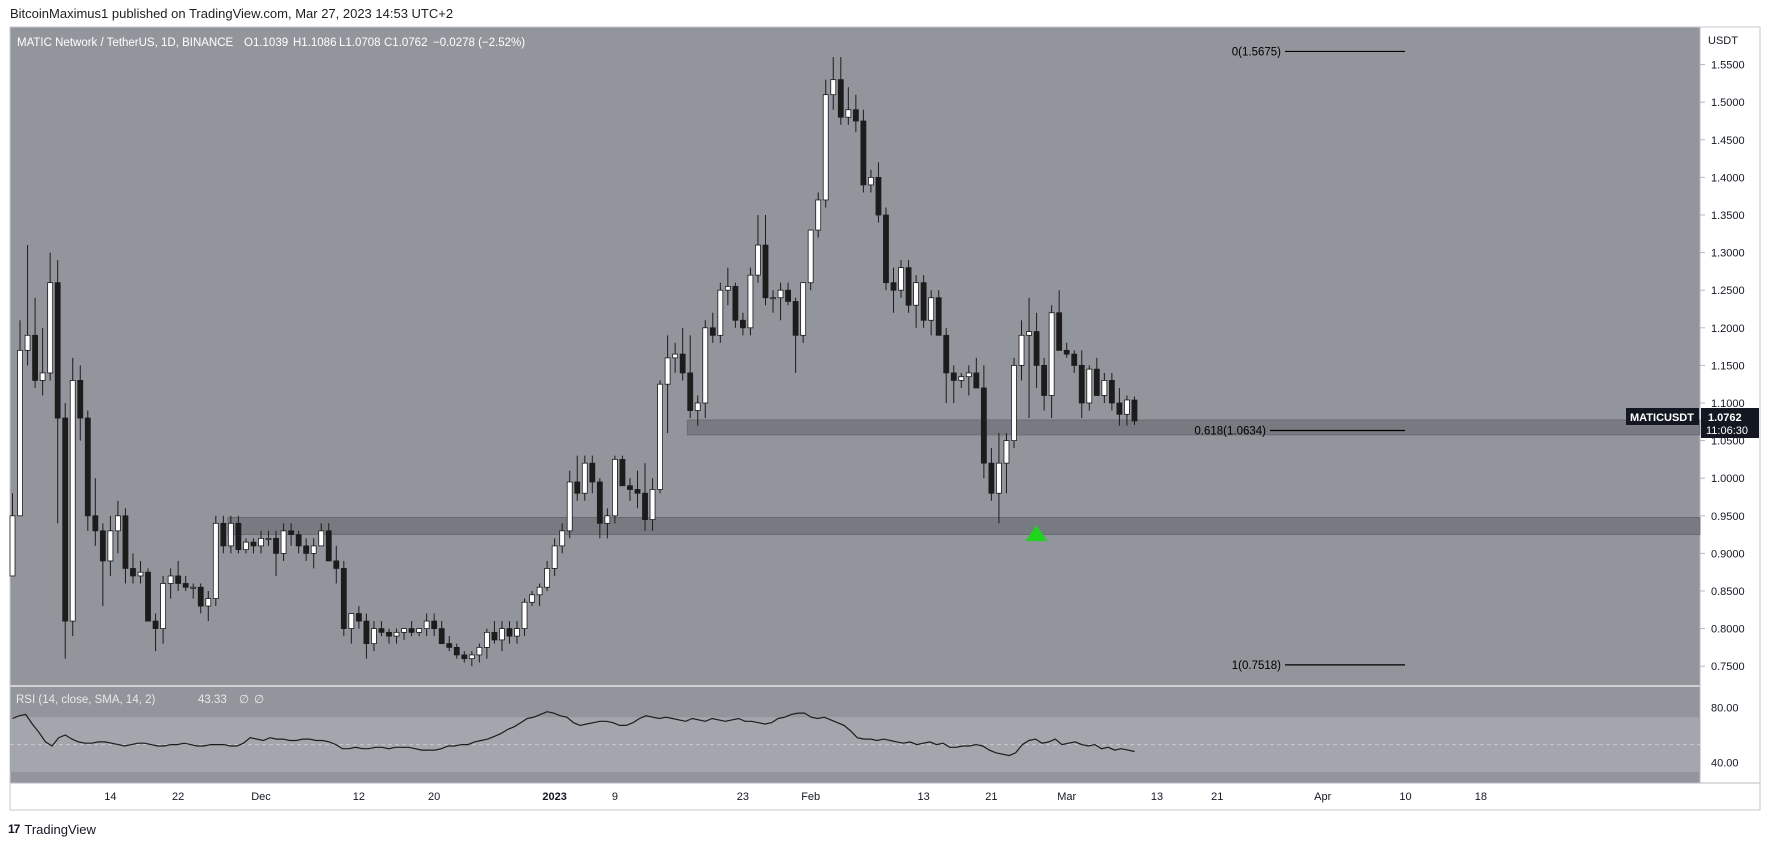 Image resolution: width=1777 pixels, height=845 pixels. I want to click on price-tick-label: 1.3500, so click(1728, 216).